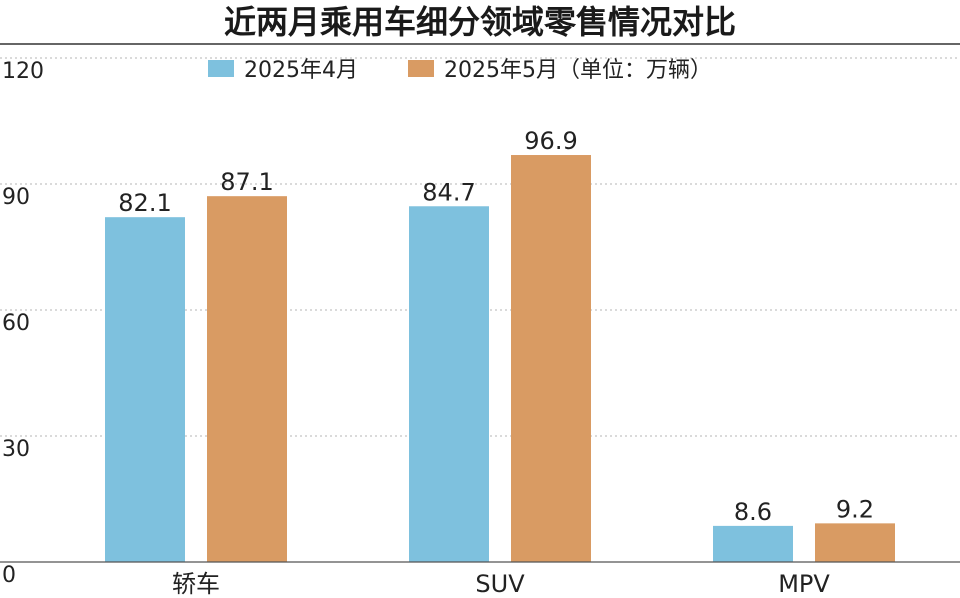 Image resolution: width=960 pixels, height=598 pixels. Describe the element at coordinates (753, 512) in the screenshot. I see `value-label: 8.6` at that location.